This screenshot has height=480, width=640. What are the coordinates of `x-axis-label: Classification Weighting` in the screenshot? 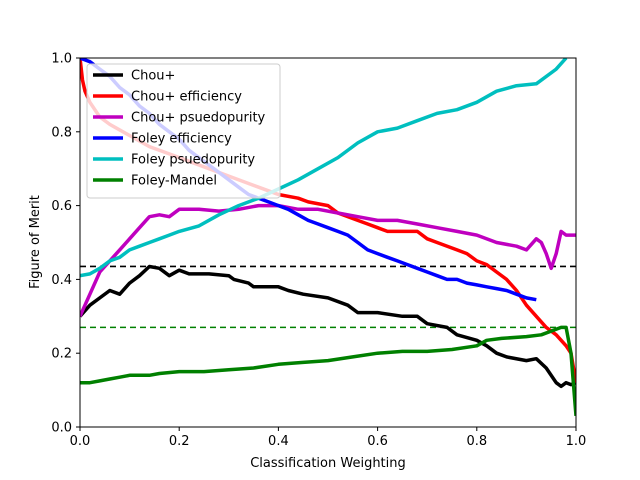 It's located at (328, 463).